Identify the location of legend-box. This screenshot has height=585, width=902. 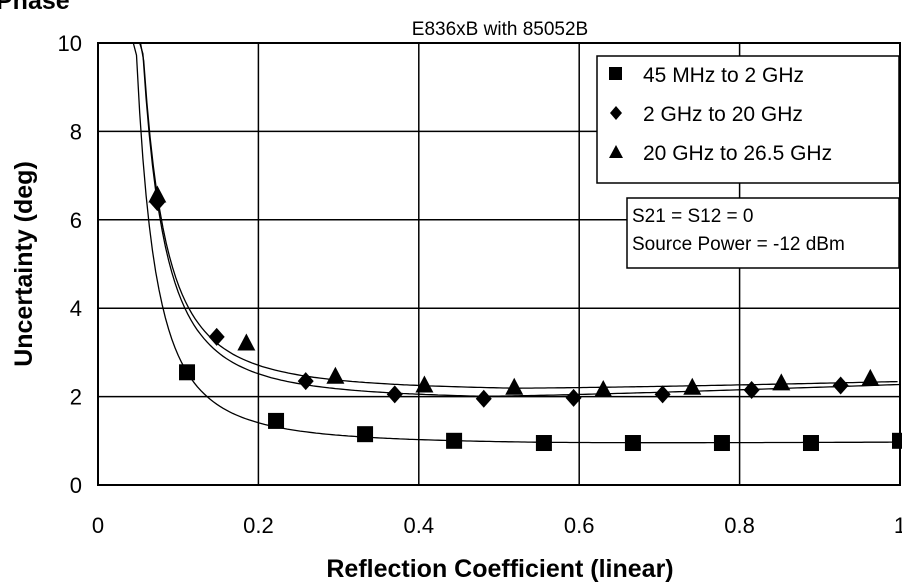
(748, 119).